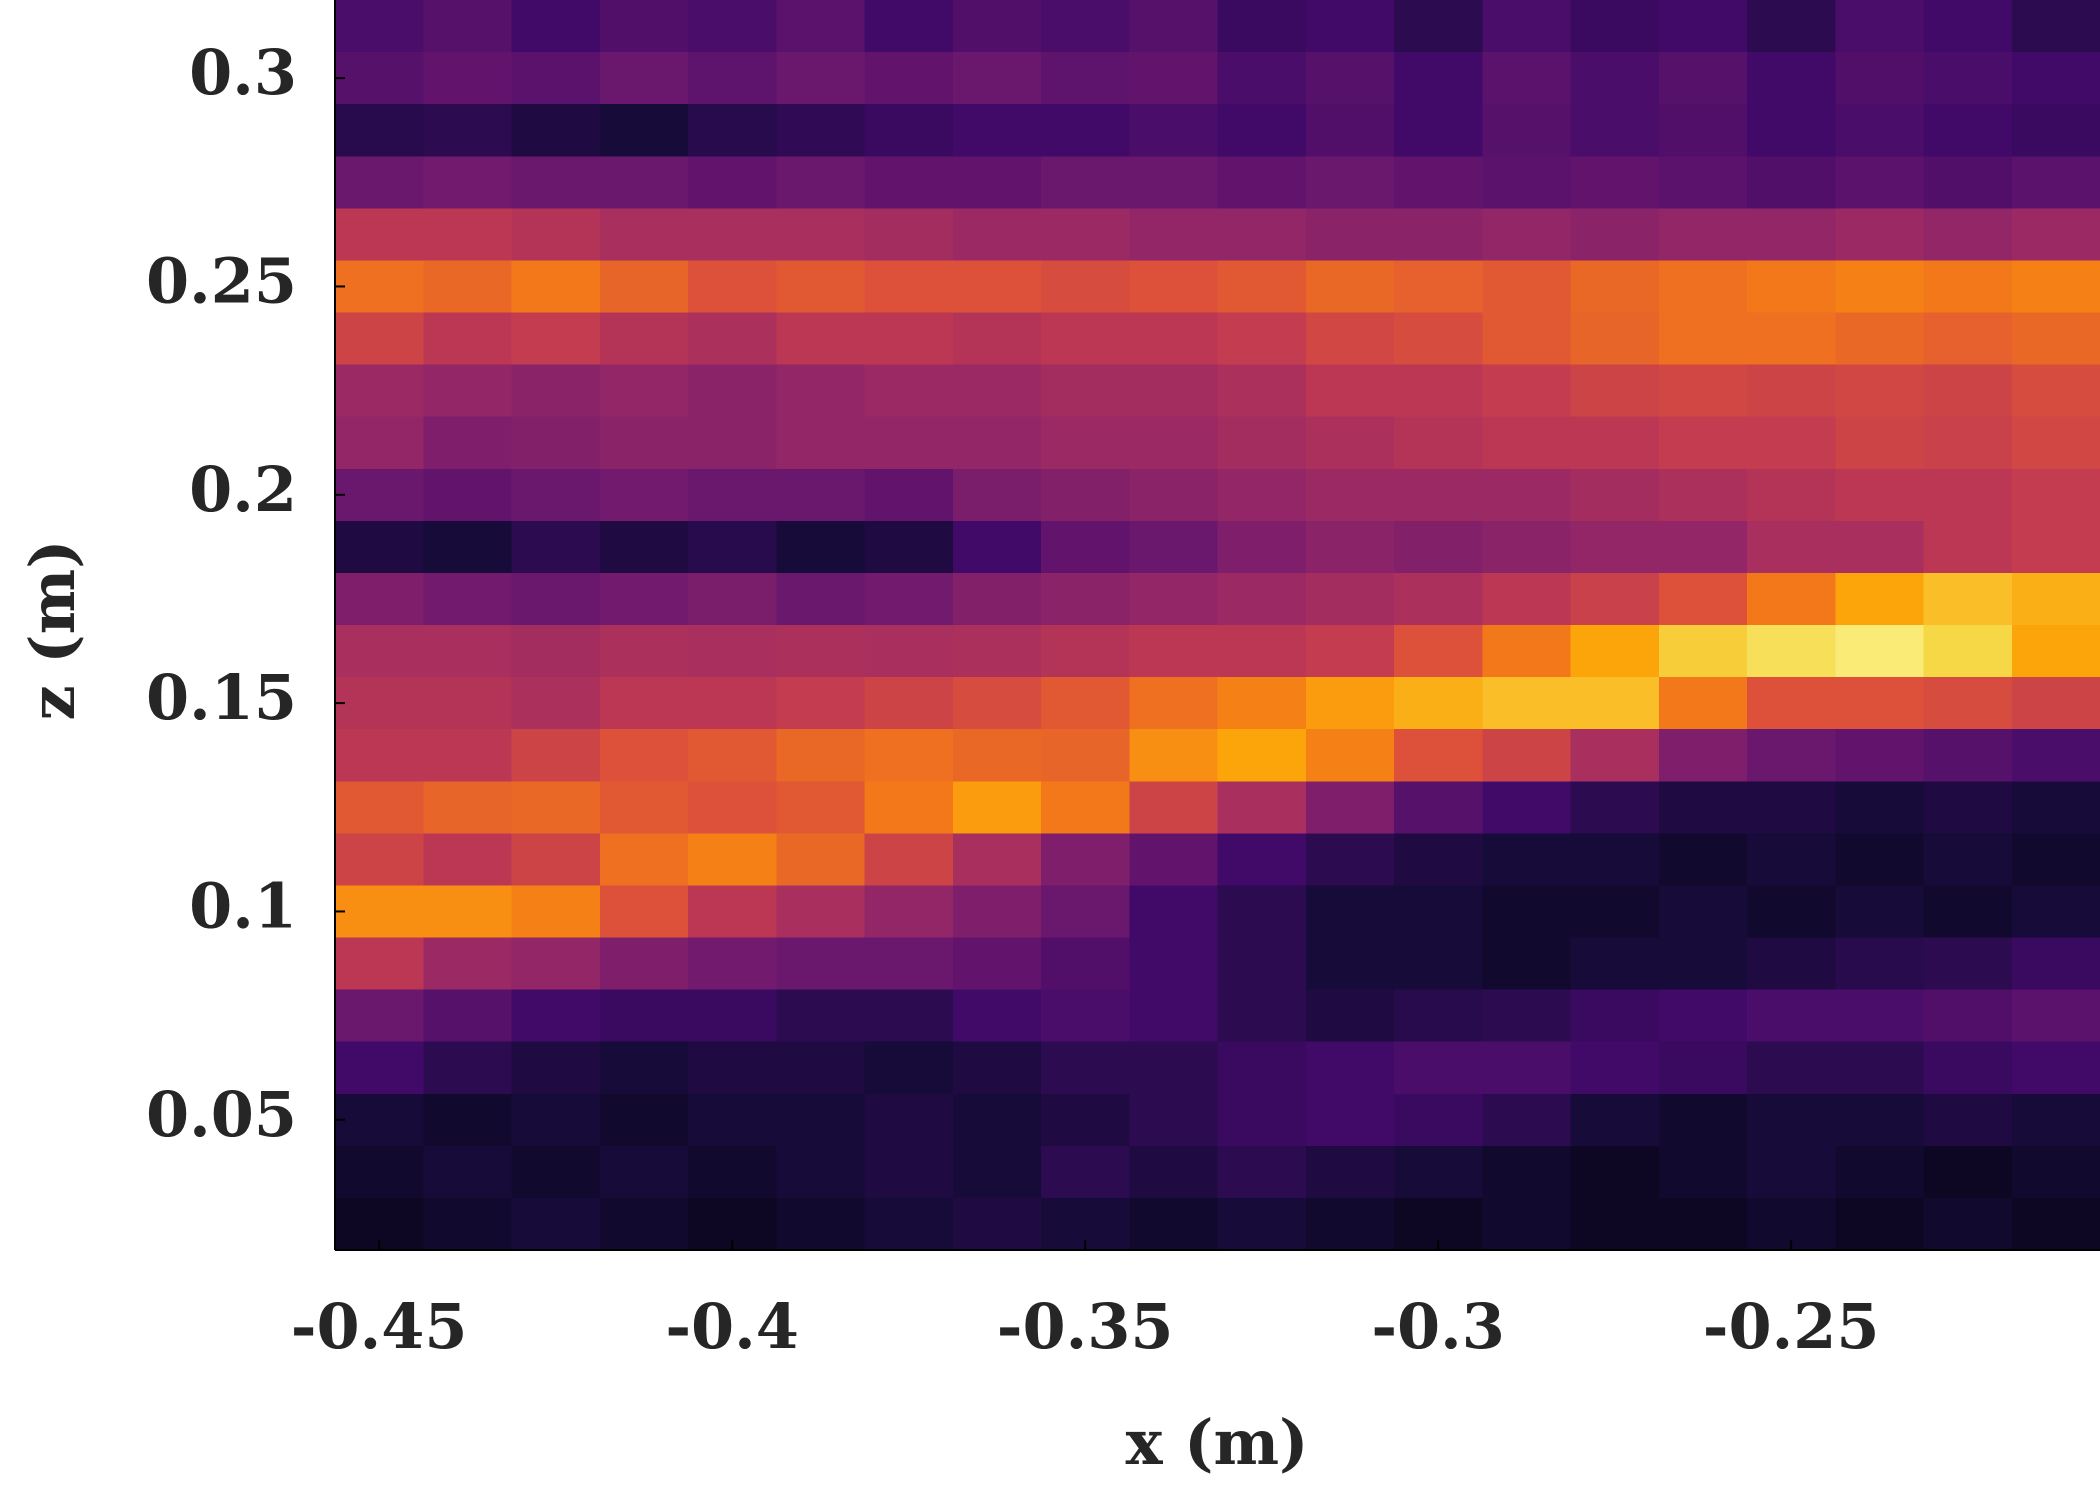 Image resolution: width=2100 pixels, height=1500 pixels. Describe the element at coordinates (1217, 1442) in the screenshot. I see `x-axis-label: x (m)` at that location.